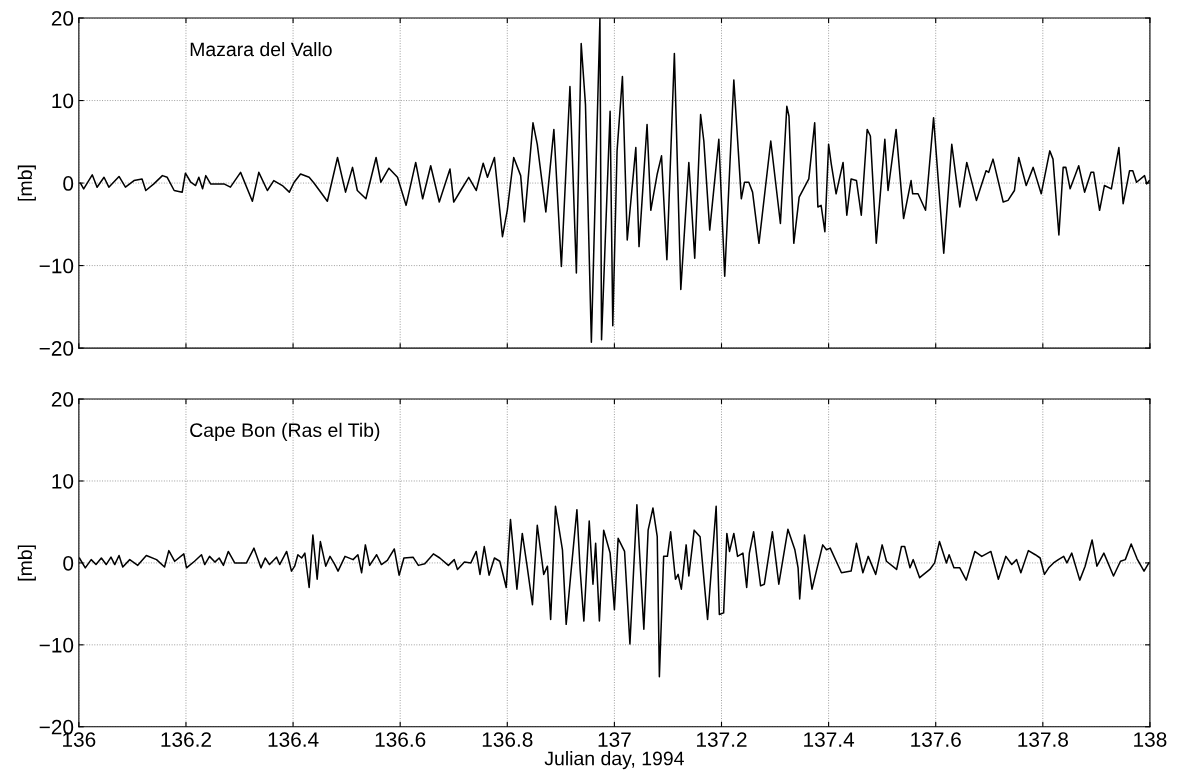  Describe the element at coordinates (1150, 739) in the screenshot. I see `x-tick-label: 138` at that location.